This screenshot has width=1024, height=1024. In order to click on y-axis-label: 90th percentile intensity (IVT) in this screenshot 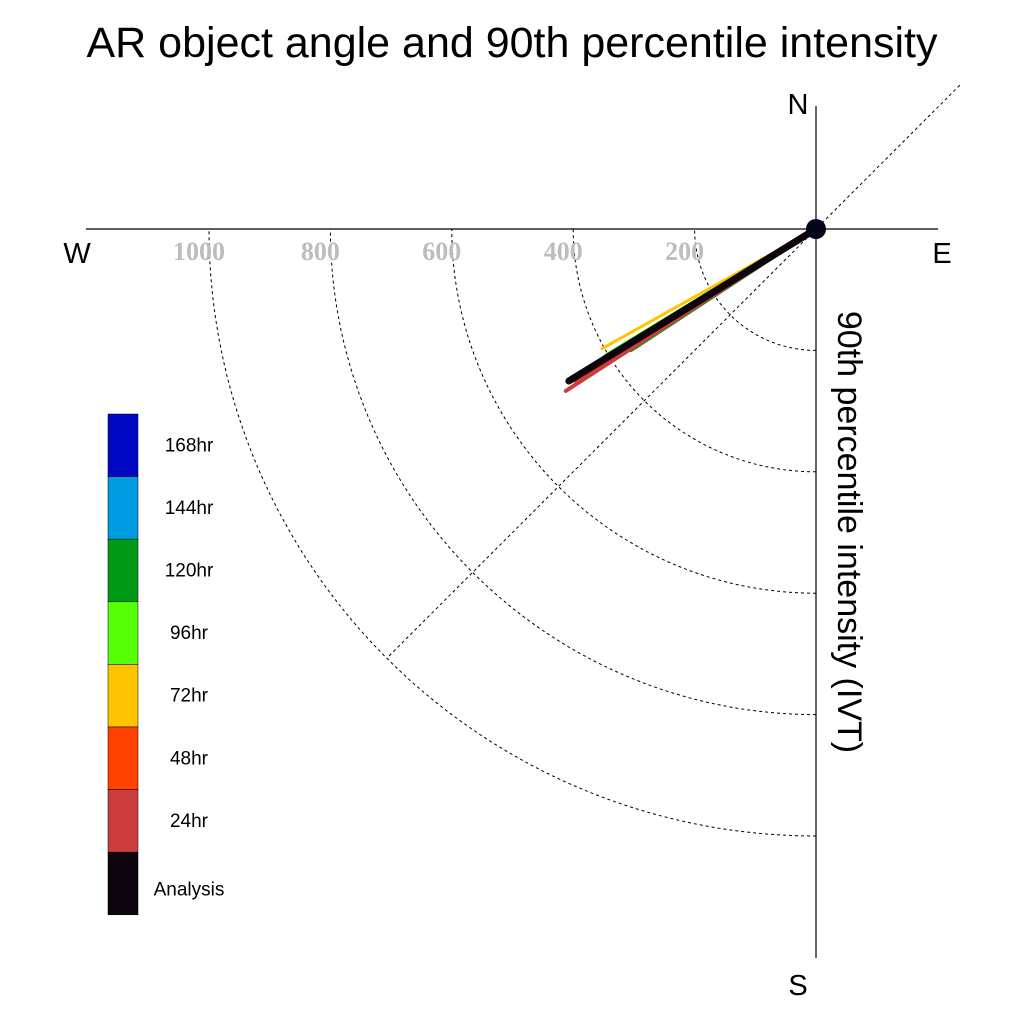, I will do `click(849, 532)`.